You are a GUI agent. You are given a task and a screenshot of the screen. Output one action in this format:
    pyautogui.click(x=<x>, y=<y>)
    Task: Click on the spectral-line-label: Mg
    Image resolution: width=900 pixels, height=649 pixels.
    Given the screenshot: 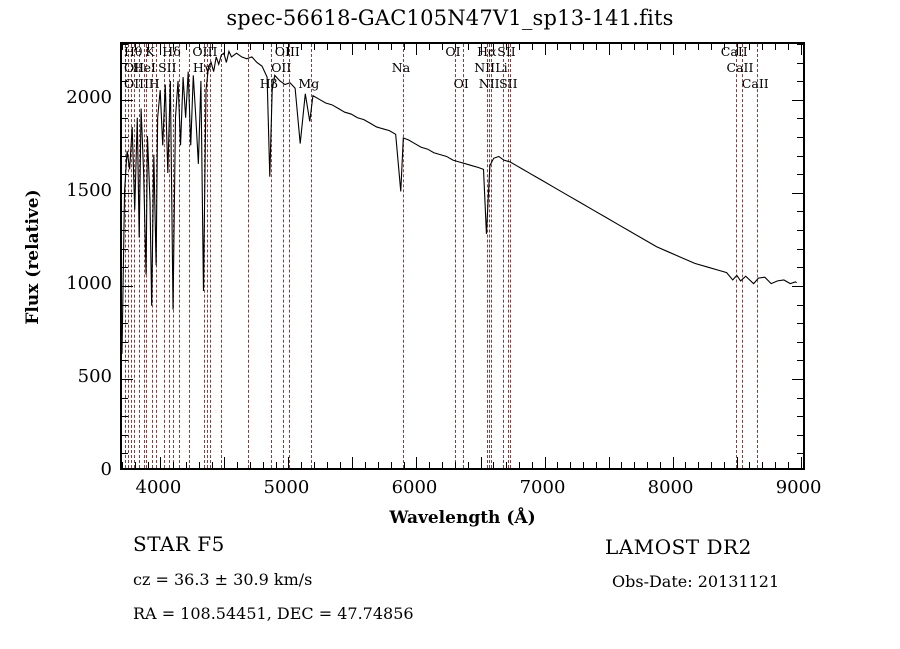 What is the action you would take?
    pyautogui.click(x=309, y=83)
    